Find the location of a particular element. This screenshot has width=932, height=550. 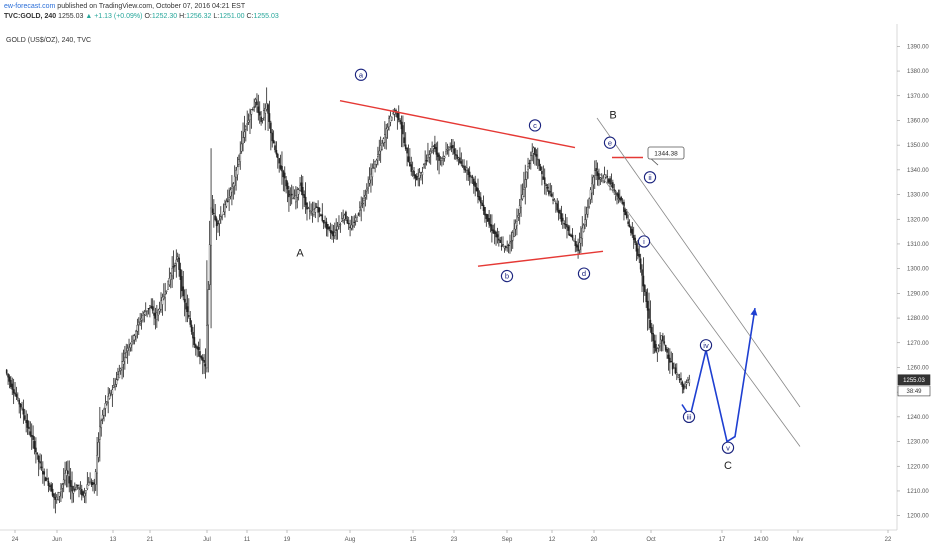

y-tick-label: 1240.00 is located at coordinates (918, 418).